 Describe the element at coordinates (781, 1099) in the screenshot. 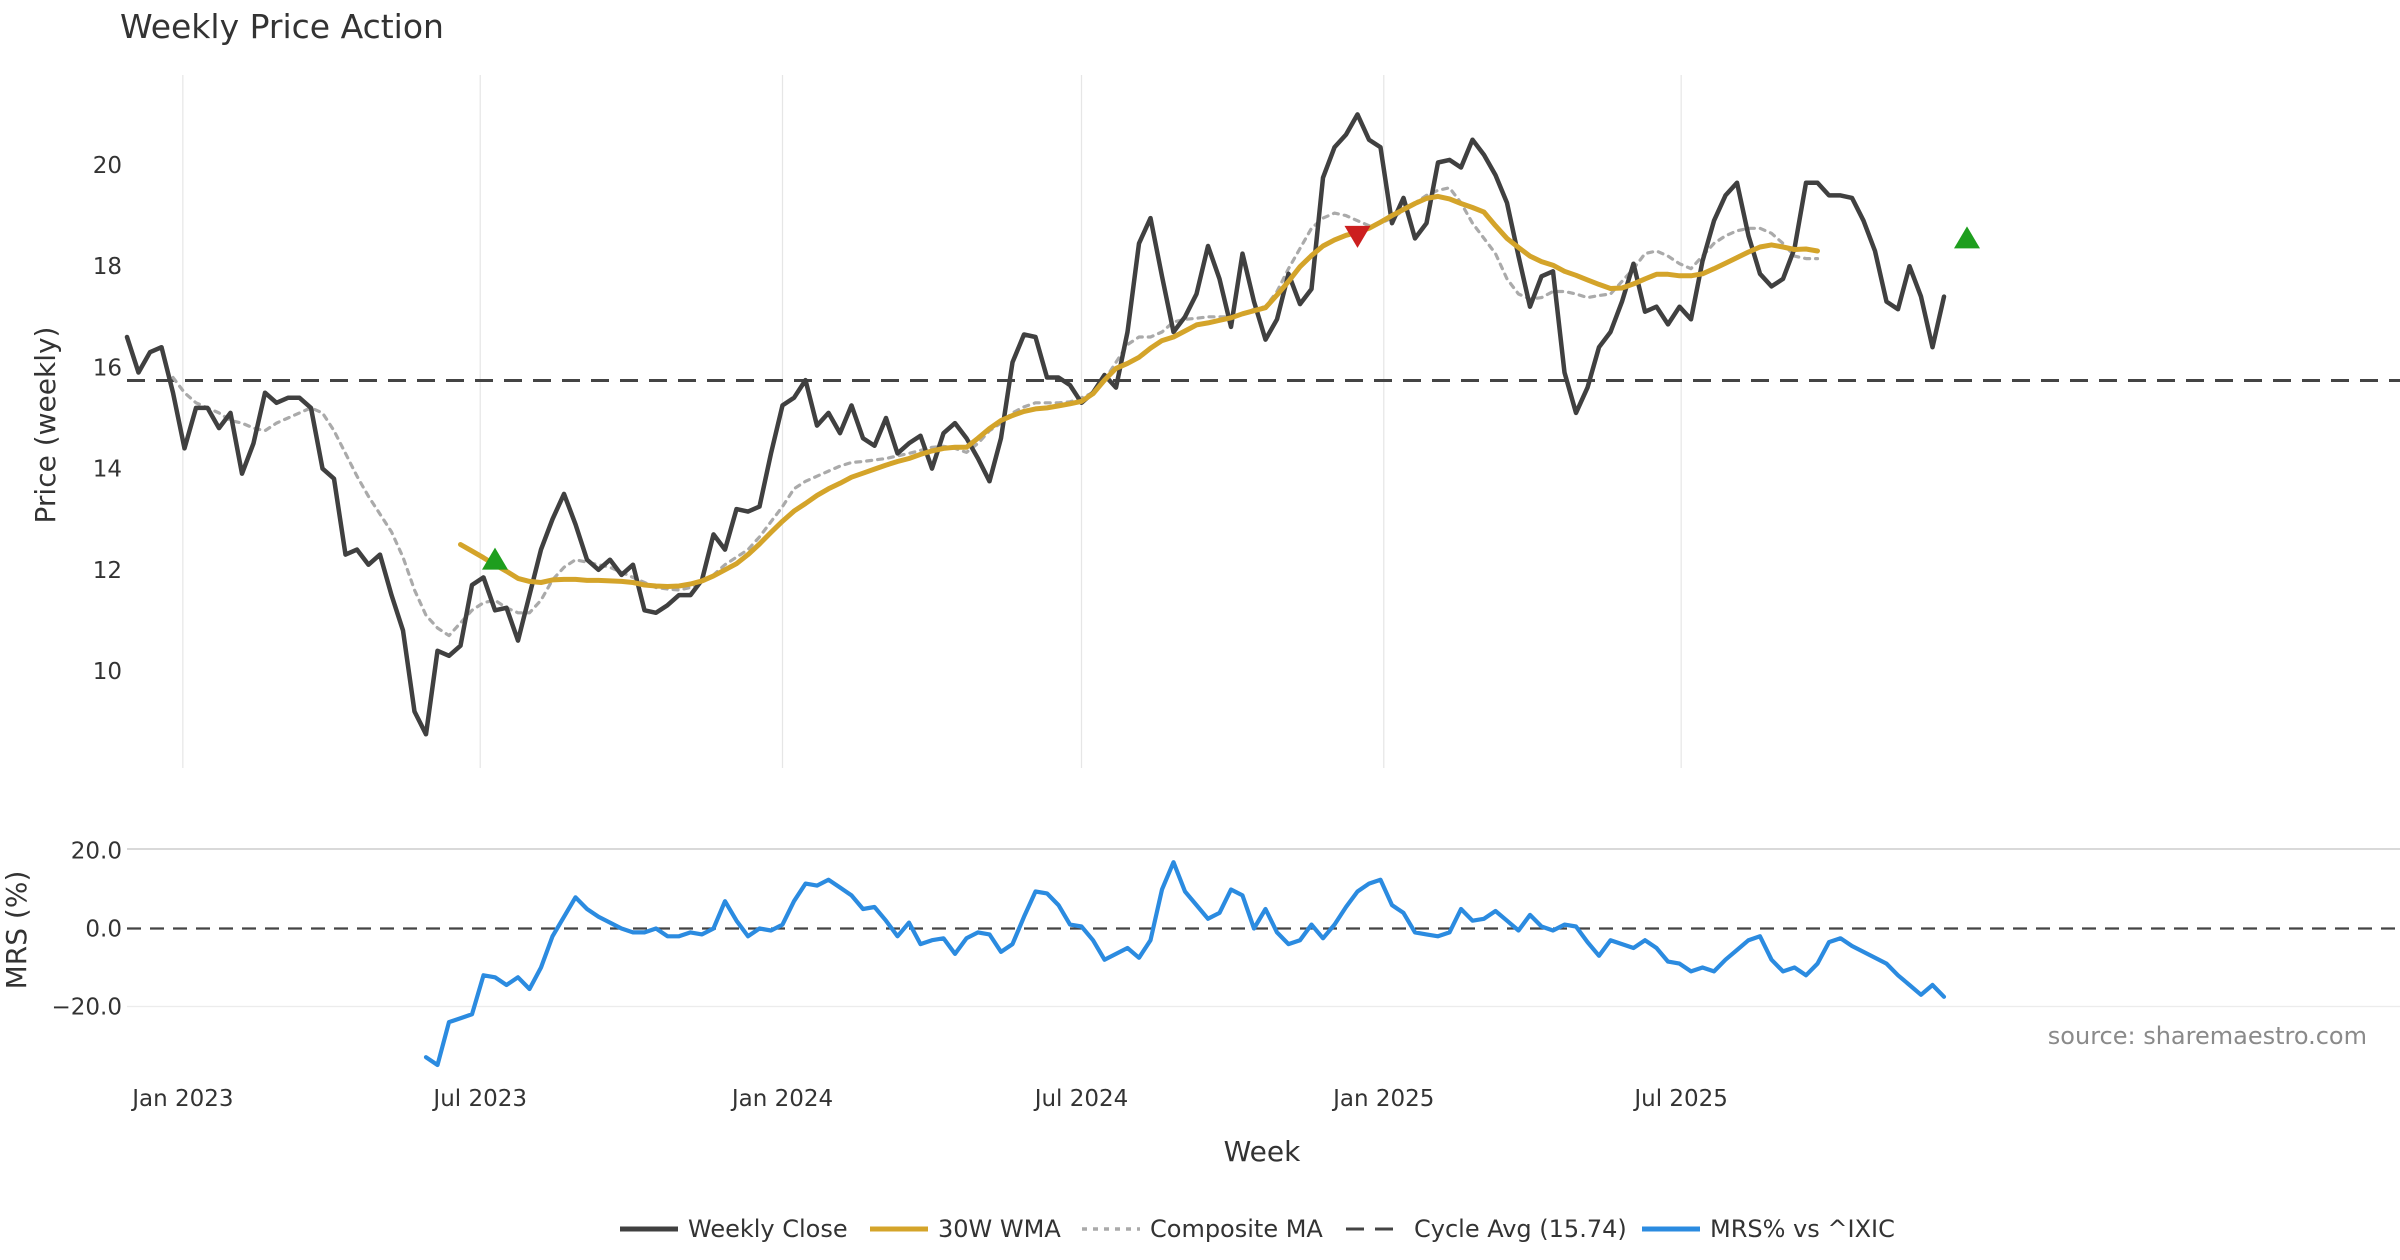

I see `x-tick-label: Jan 2024` at that location.